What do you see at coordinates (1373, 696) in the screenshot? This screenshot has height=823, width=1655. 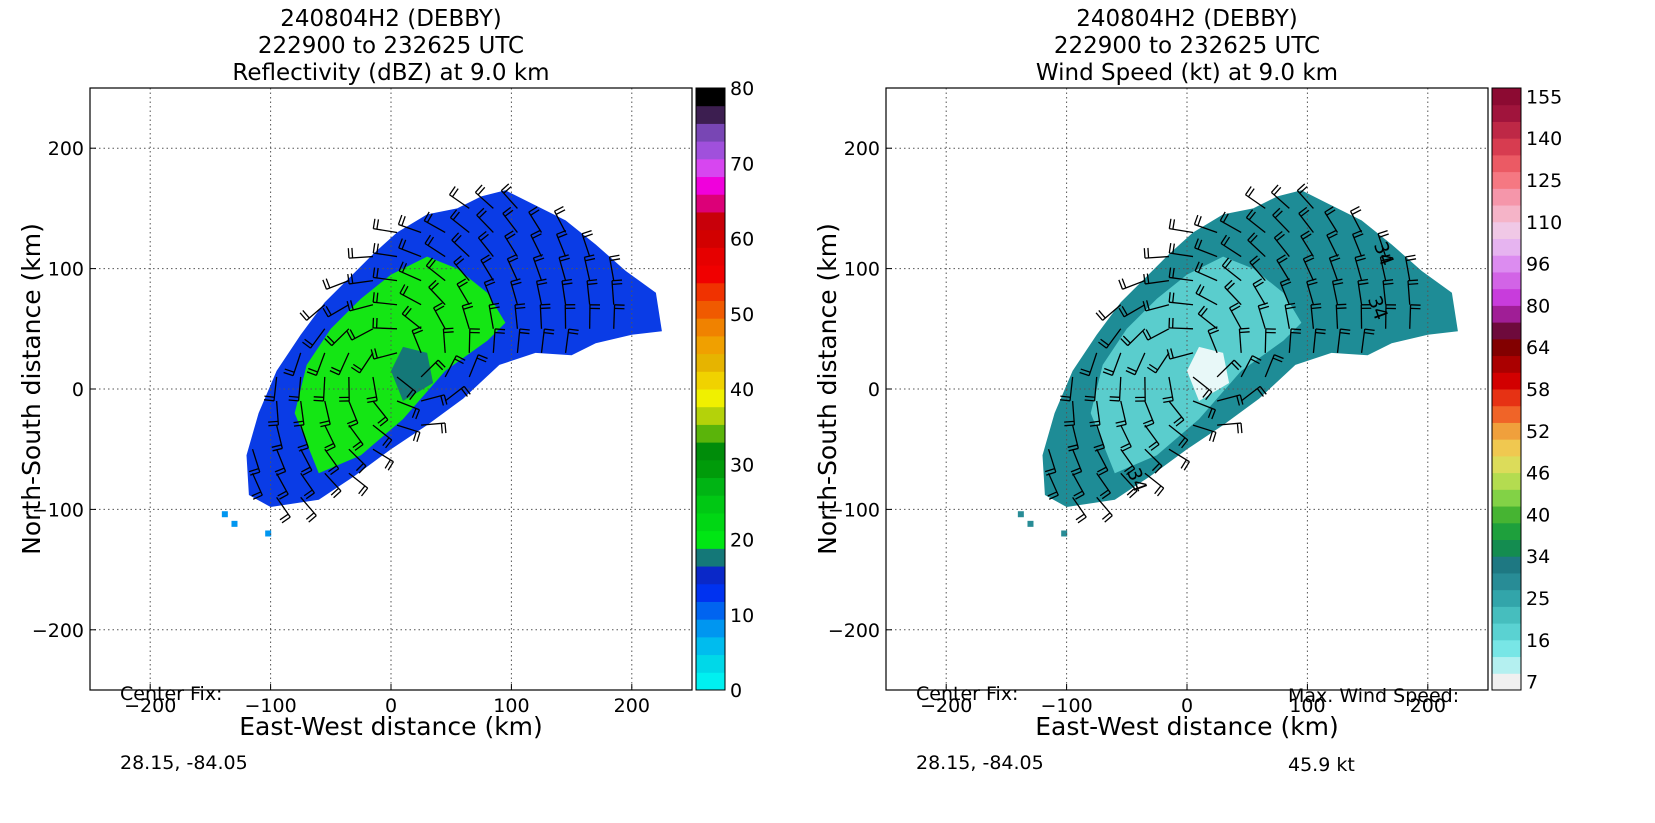 I see `max-wind-label: Max. Wind Speed:` at bounding box center [1373, 696].